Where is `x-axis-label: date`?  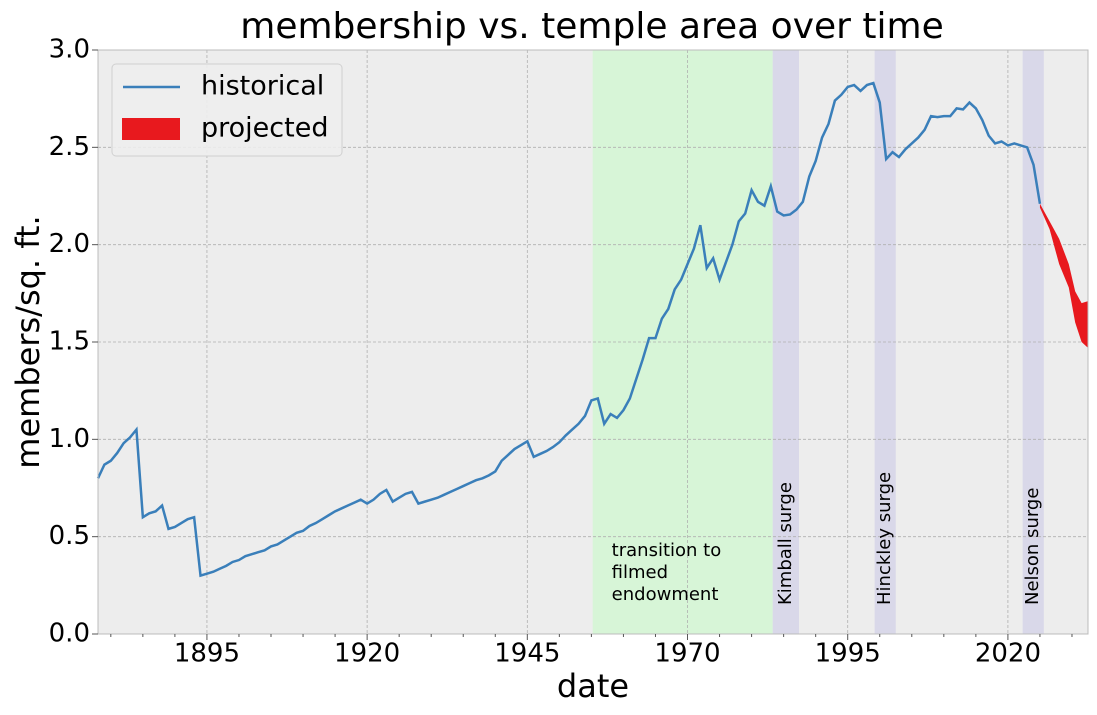 x-axis-label: date is located at coordinates (593, 686).